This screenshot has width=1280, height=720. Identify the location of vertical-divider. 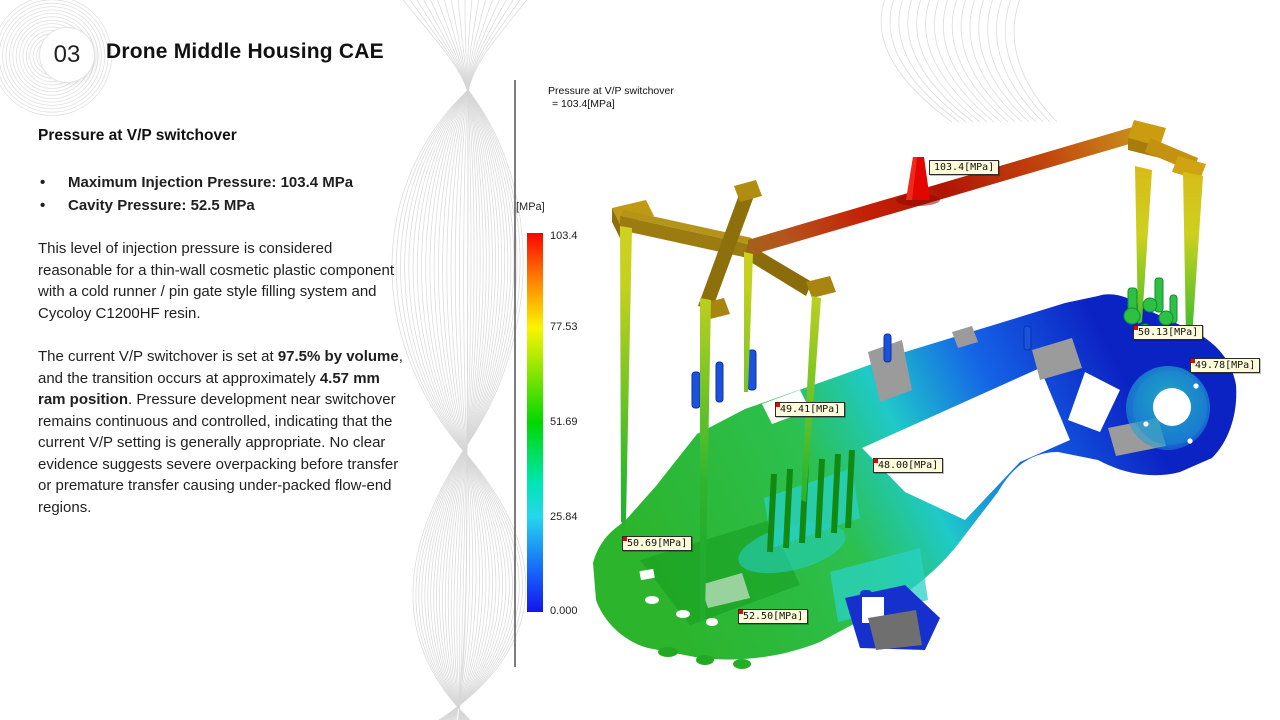
(515, 373).